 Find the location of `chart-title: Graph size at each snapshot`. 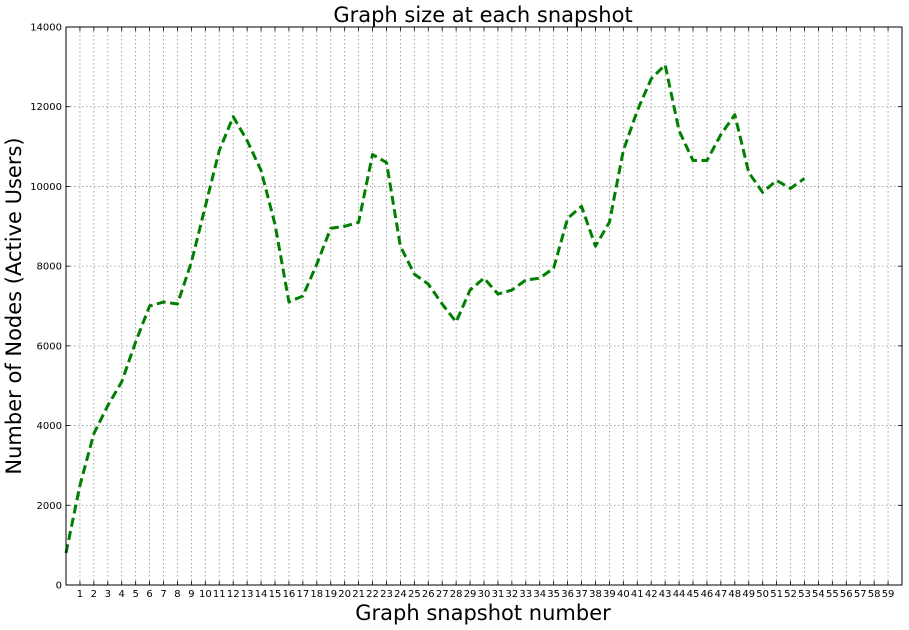

chart-title: Graph size at each snapshot is located at coordinates (482, 15).